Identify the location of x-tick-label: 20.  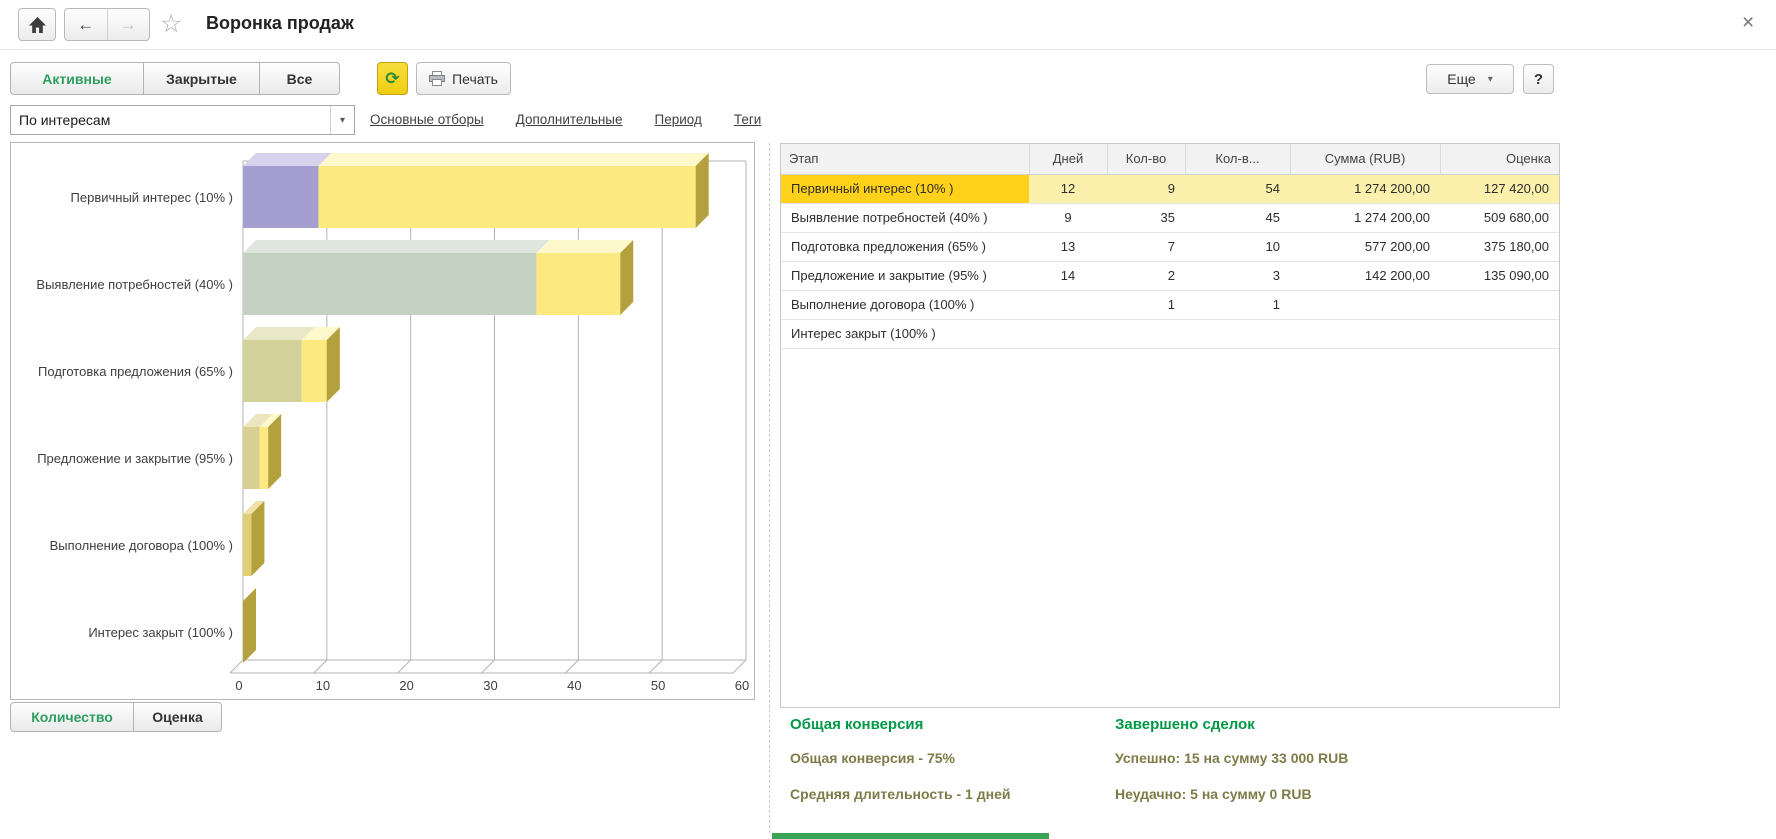
(406, 685).